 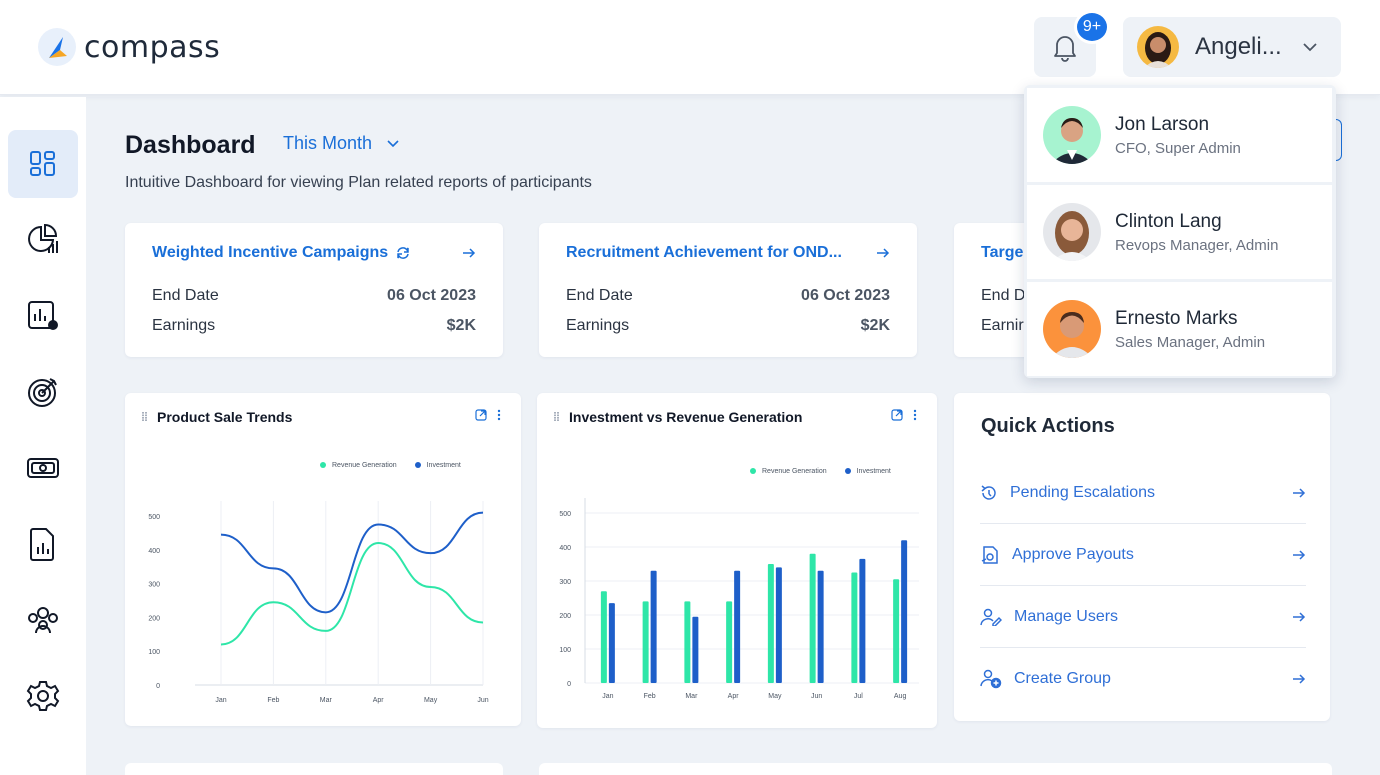 What do you see at coordinates (599, 295) in the screenshot?
I see `end-date-label: End Date` at bounding box center [599, 295].